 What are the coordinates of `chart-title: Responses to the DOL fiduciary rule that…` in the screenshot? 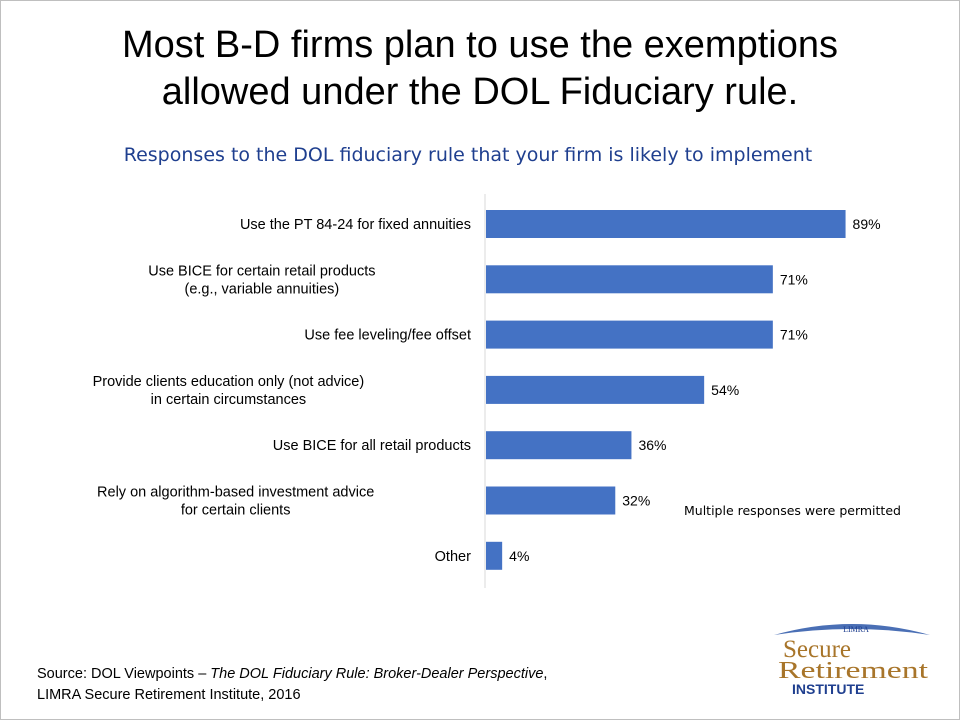 It's located at (468, 155).